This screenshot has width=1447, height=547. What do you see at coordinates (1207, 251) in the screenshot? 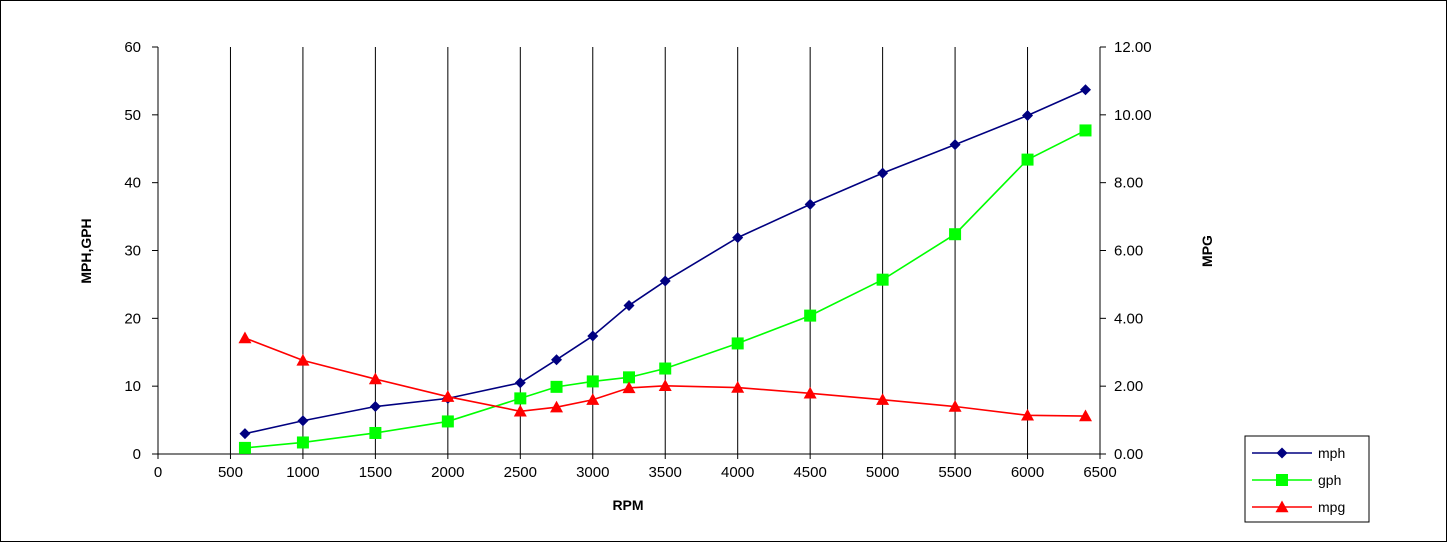
I see `y2-axis-title: MPG` at bounding box center [1207, 251].